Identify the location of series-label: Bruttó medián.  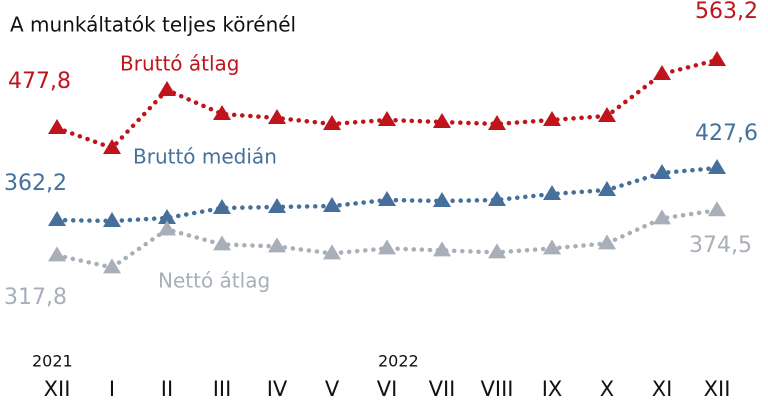
(205, 157).